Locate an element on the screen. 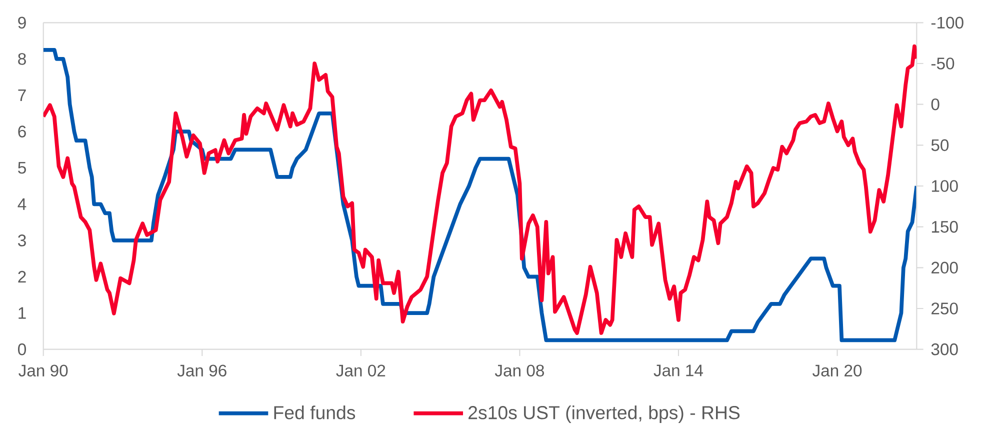  y-tick-label: 6 is located at coordinates (22, 131).